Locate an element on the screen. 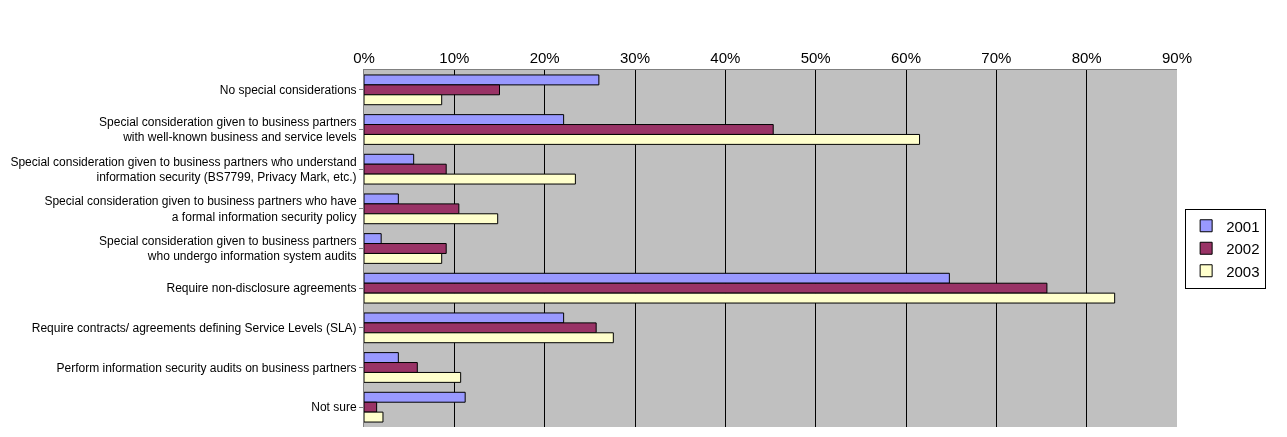 The height and width of the screenshot is (437, 1287). y-tick-label: Perform information security audits on business partners is located at coordinates (206, 367).